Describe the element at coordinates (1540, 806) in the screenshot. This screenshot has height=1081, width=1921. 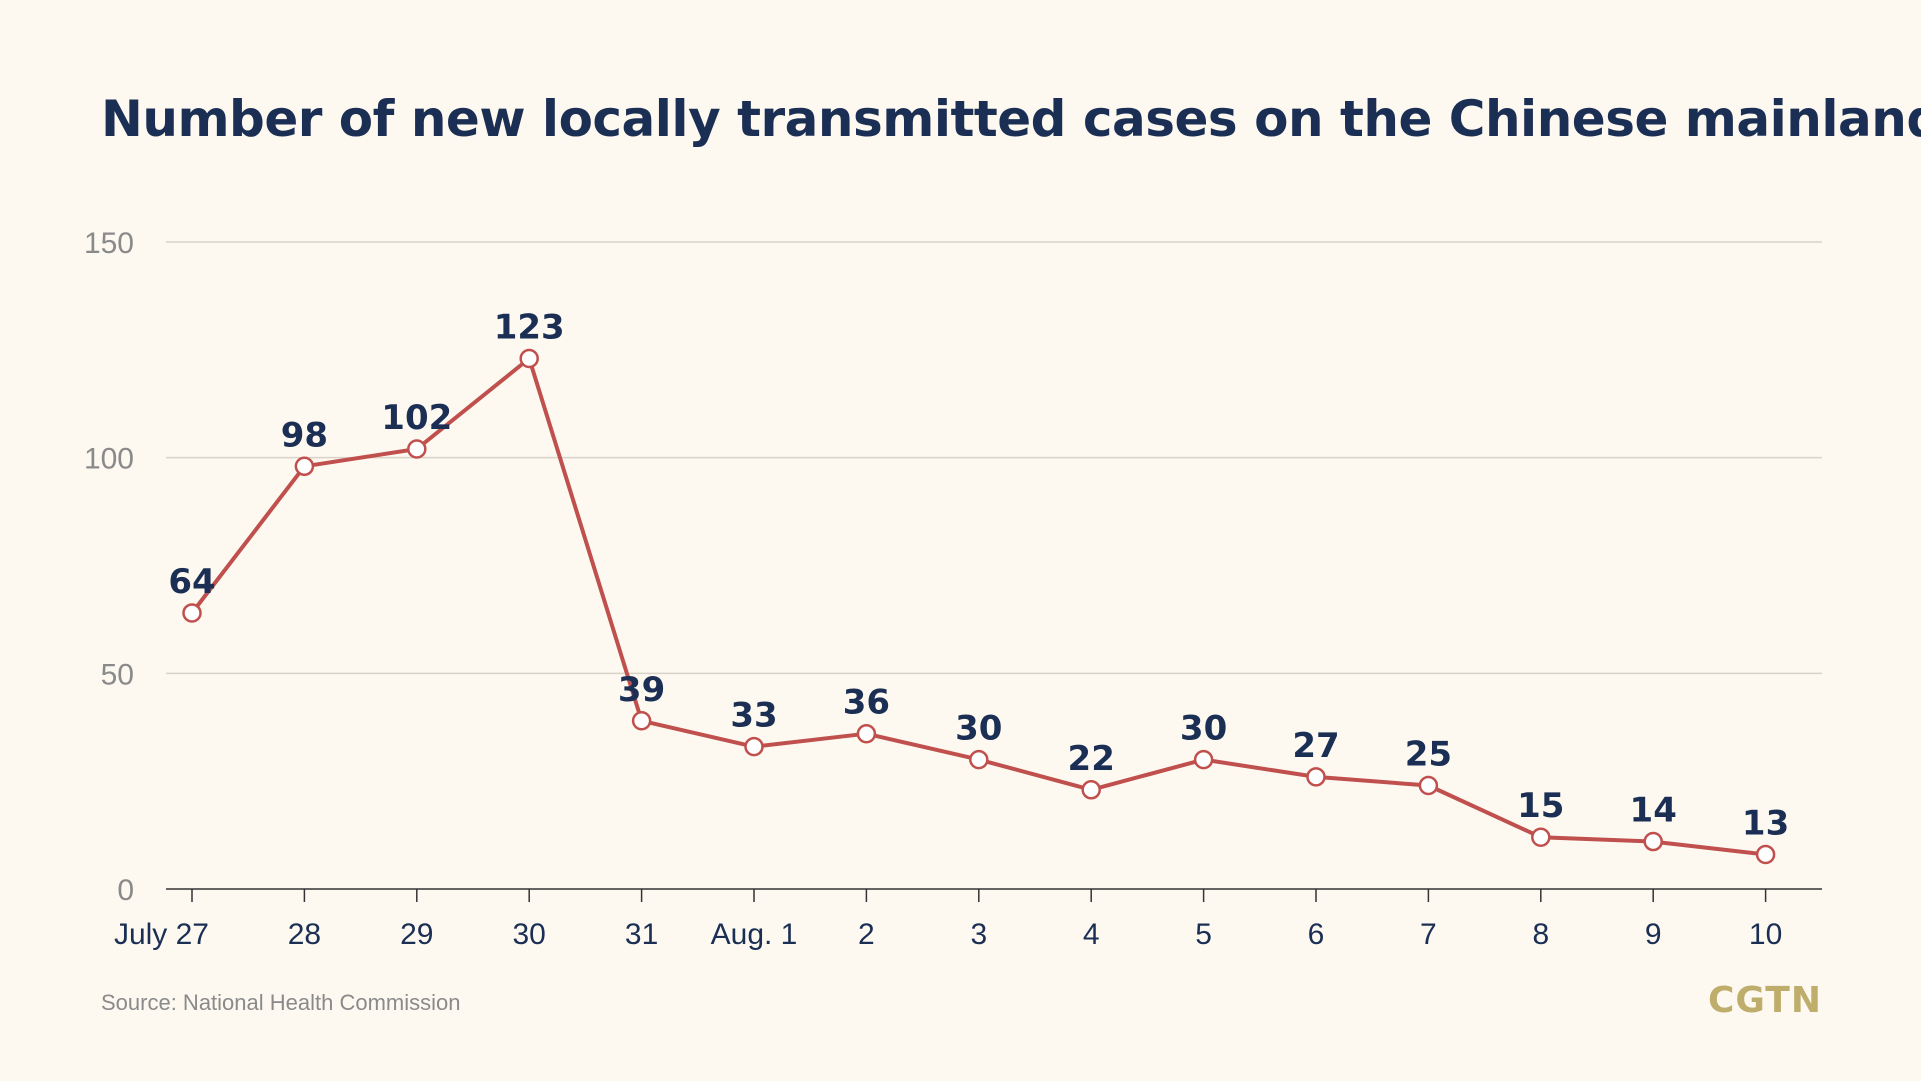
I see `data-label: 15` at that location.